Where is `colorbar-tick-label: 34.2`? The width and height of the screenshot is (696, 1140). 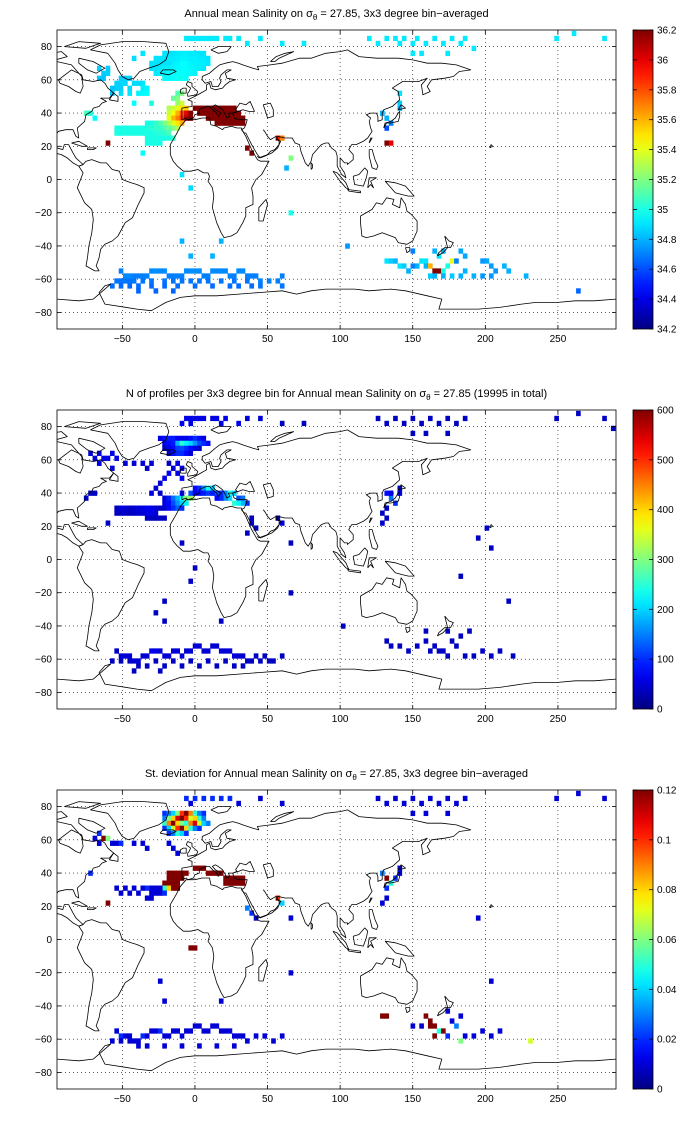 colorbar-tick-label: 34.2 is located at coordinates (667, 330).